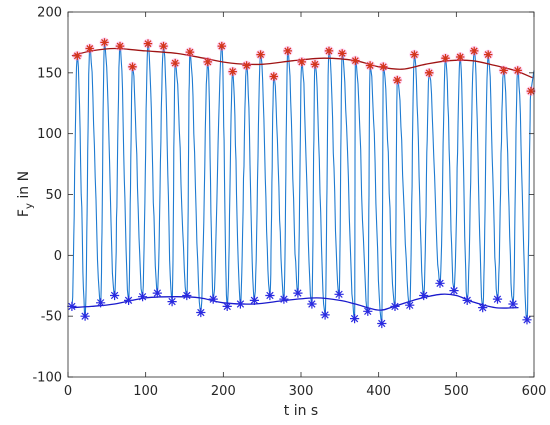 The image size is (550, 425). I want to click on x-tick-label: 500, so click(456, 391).